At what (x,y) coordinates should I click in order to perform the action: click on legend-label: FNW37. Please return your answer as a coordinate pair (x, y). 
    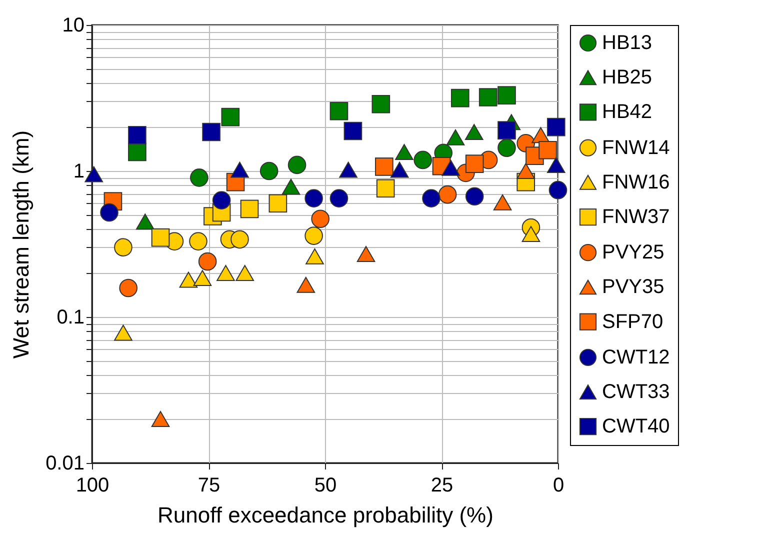
    Looking at the image, I should click on (636, 217).